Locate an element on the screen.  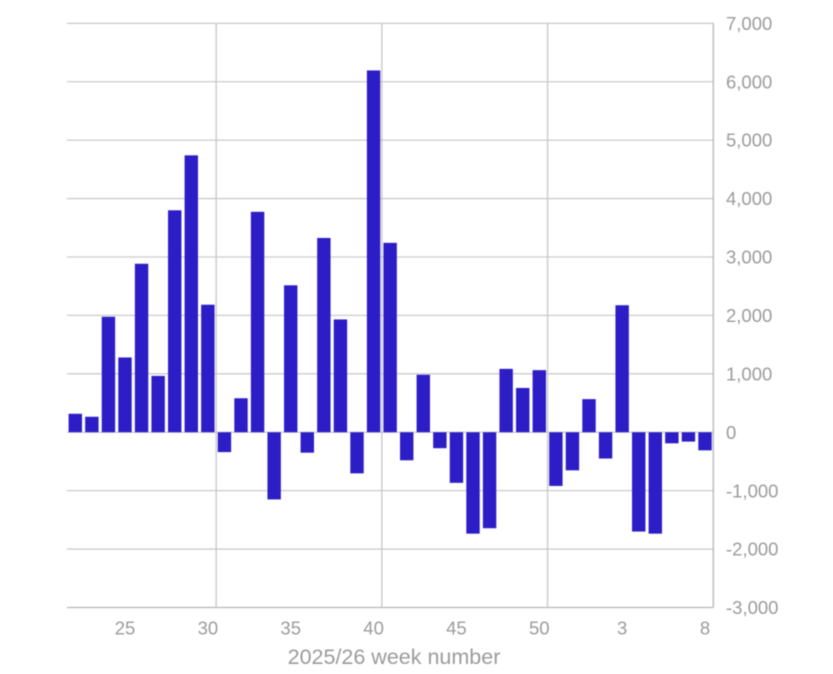
svg-text: 50 is located at coordinates (539, 628).